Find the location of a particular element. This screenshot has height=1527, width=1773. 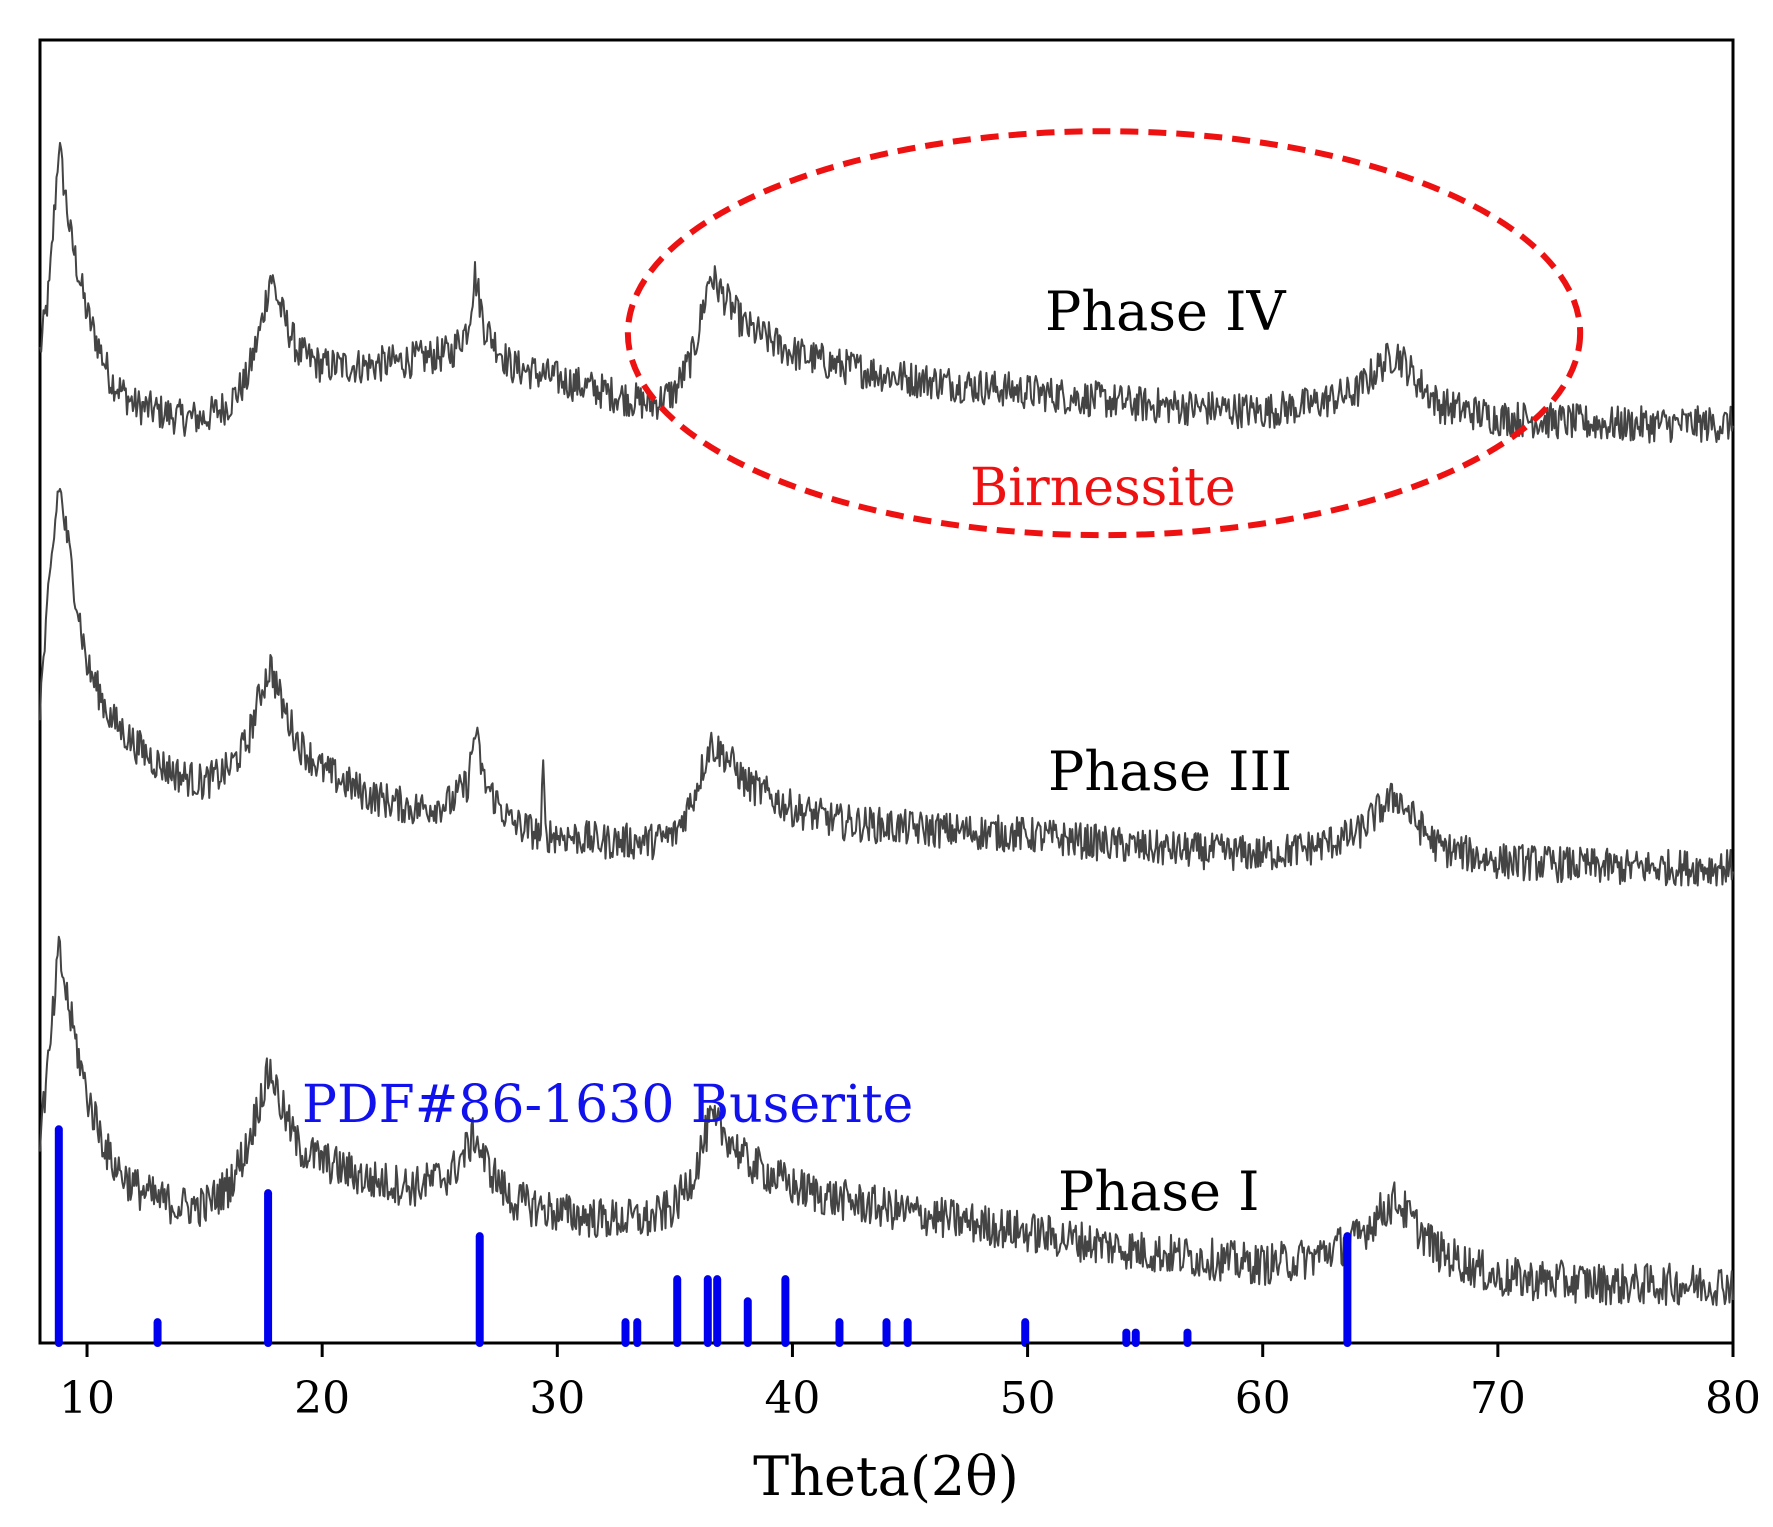

label-phase-i: Phase I is located at coordinates (1158, 1191).